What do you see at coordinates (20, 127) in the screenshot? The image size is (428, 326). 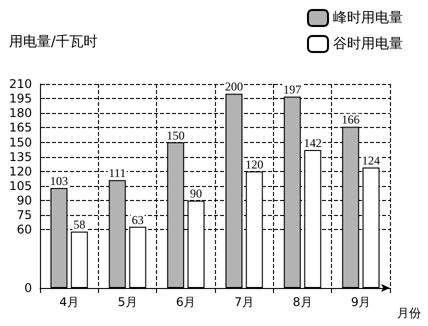 I see `y-tick-label: 165` at bounding box center [20, 127].